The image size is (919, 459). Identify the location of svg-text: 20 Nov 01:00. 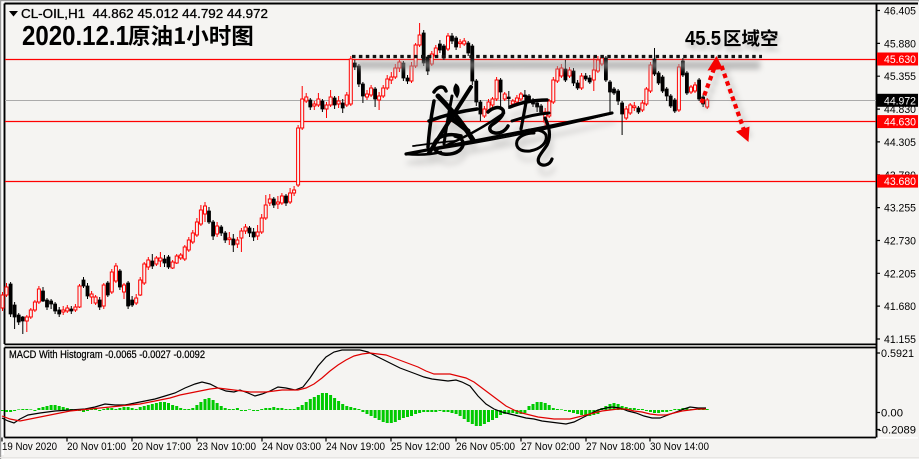
(96, 447).